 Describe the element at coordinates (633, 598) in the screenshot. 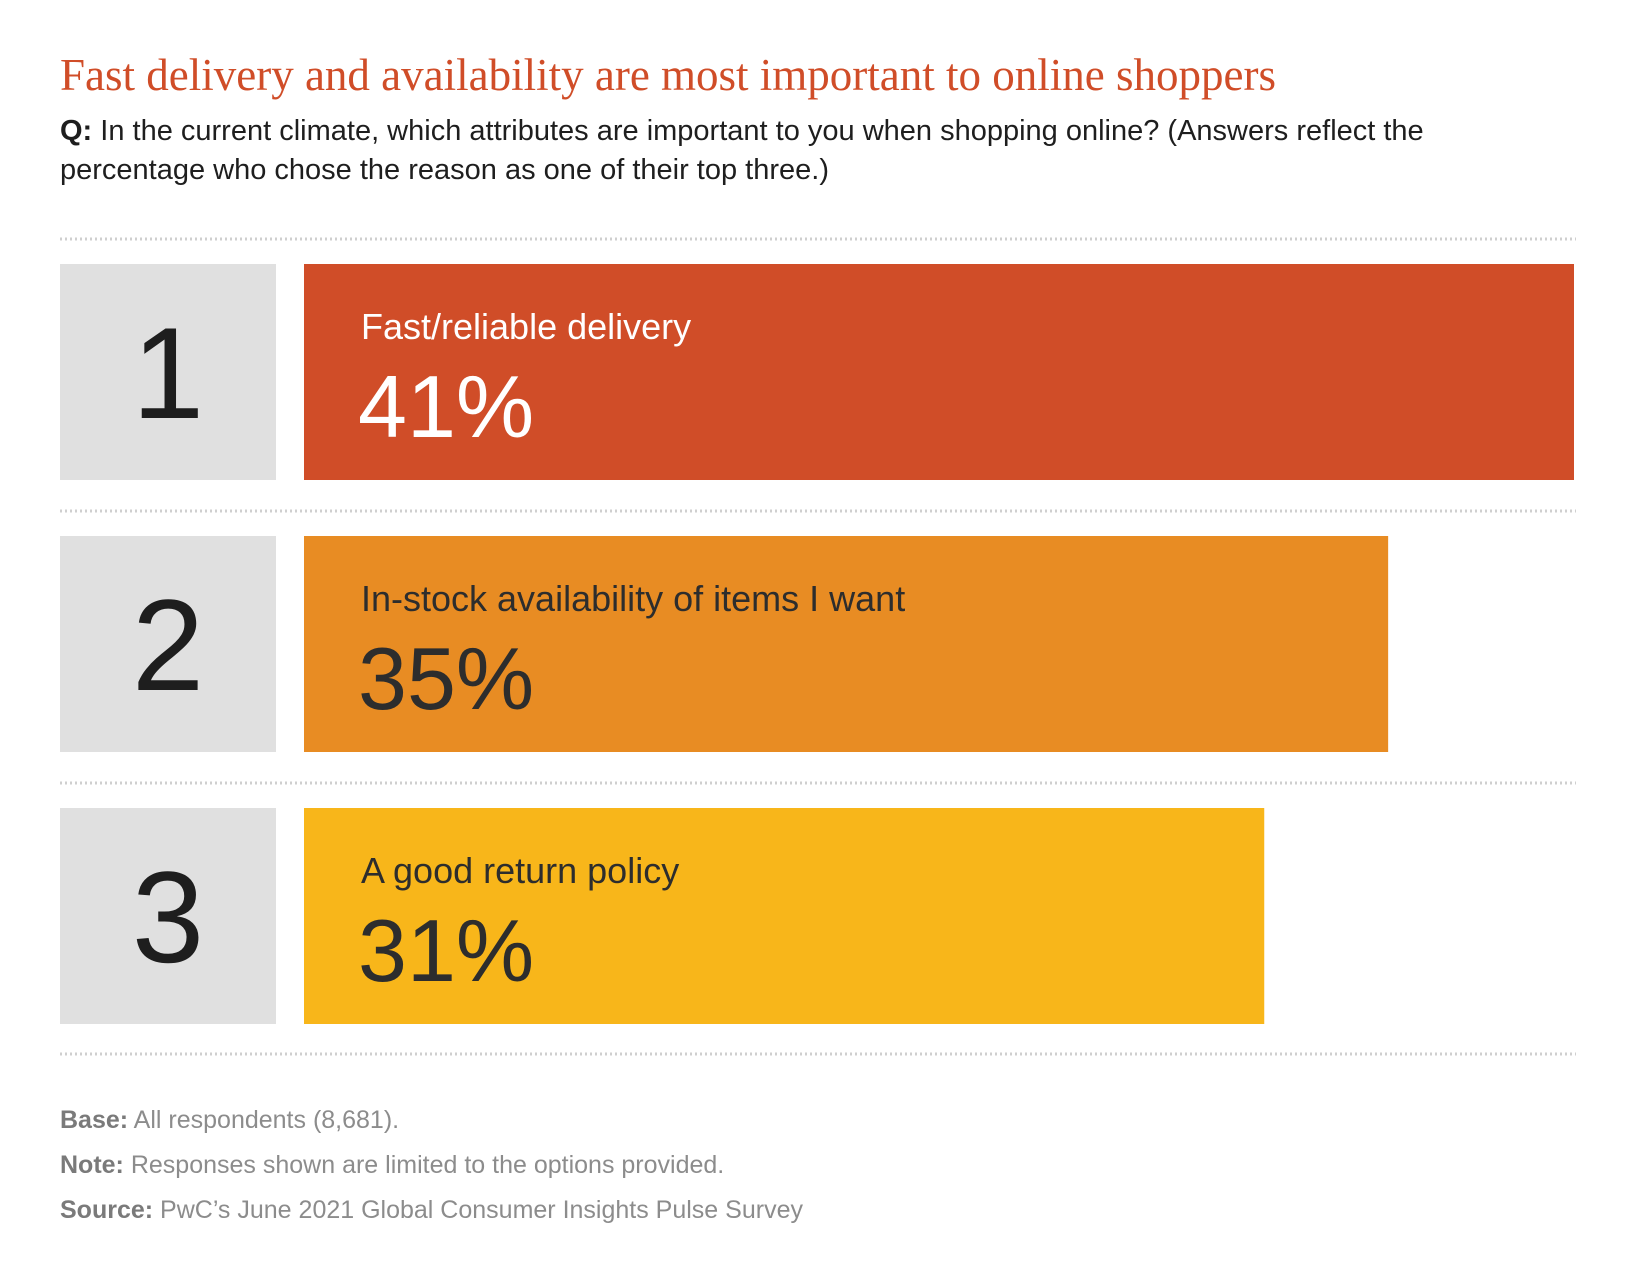

I see `bar-label: In-stock availability of items I want` at that location.